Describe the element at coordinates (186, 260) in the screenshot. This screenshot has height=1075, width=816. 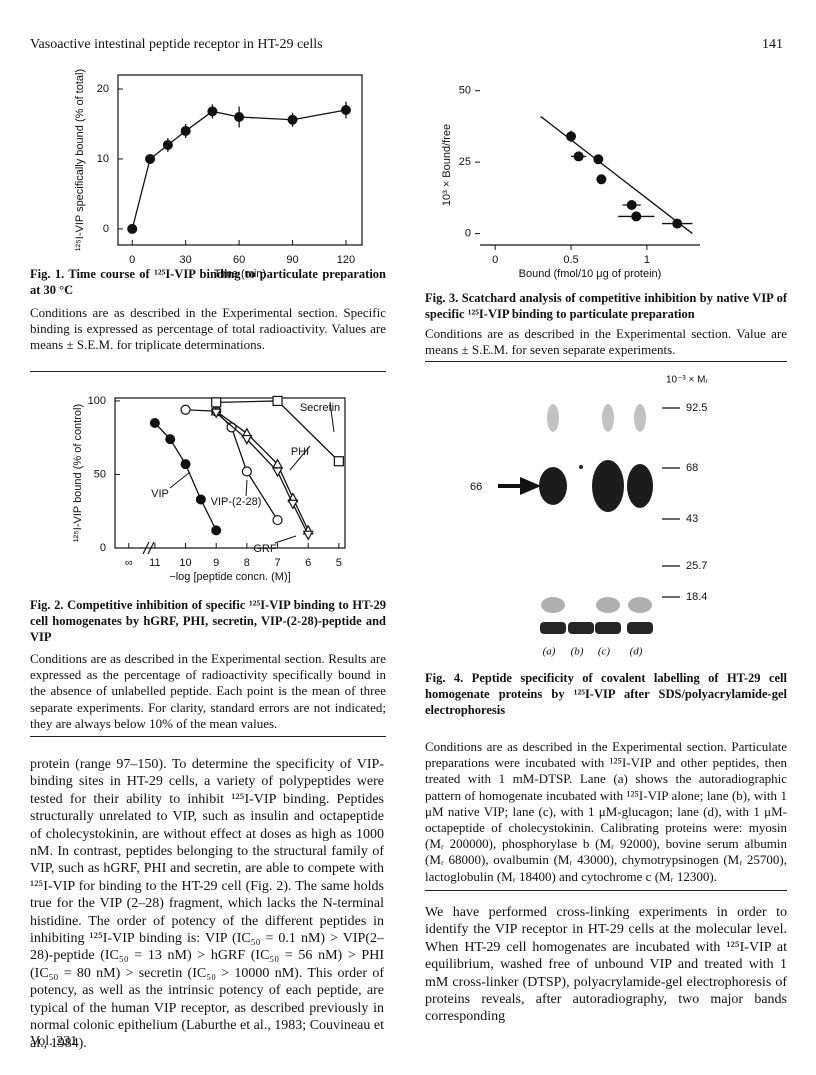
I see `x-tick-label: 30` at that location.